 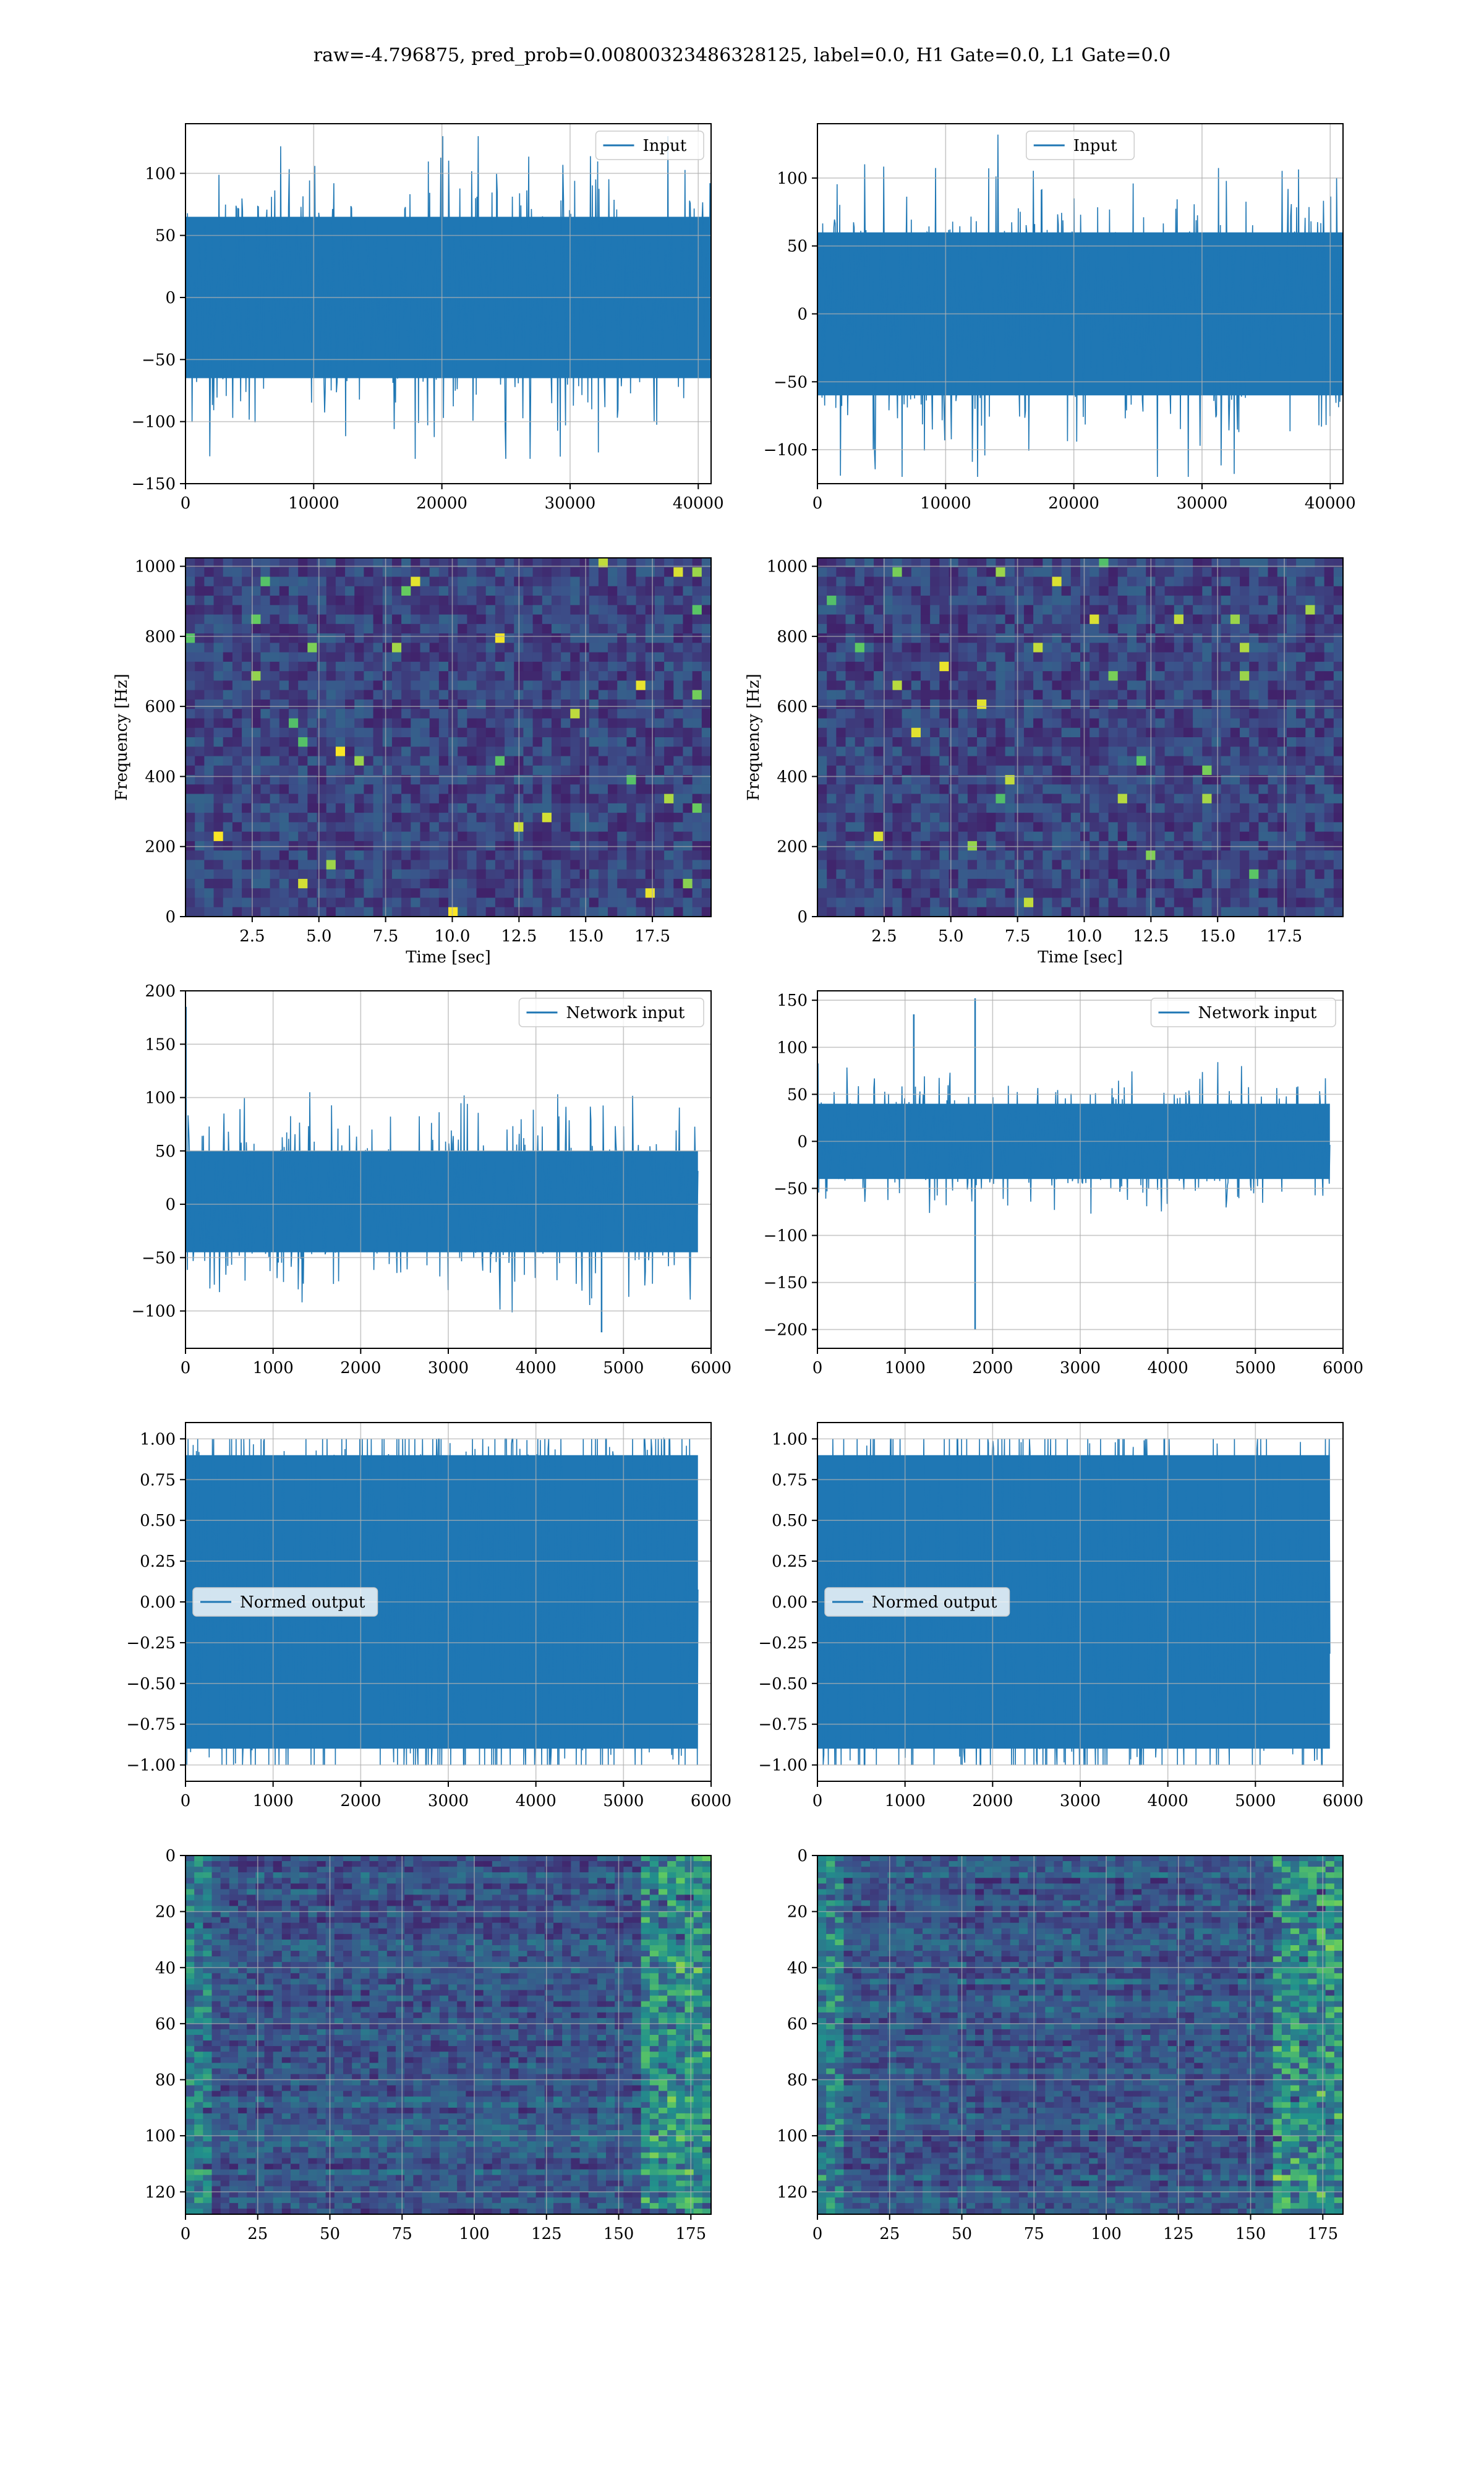 I want to click on y-tick-label: 100, so click(x=160, y=1098).